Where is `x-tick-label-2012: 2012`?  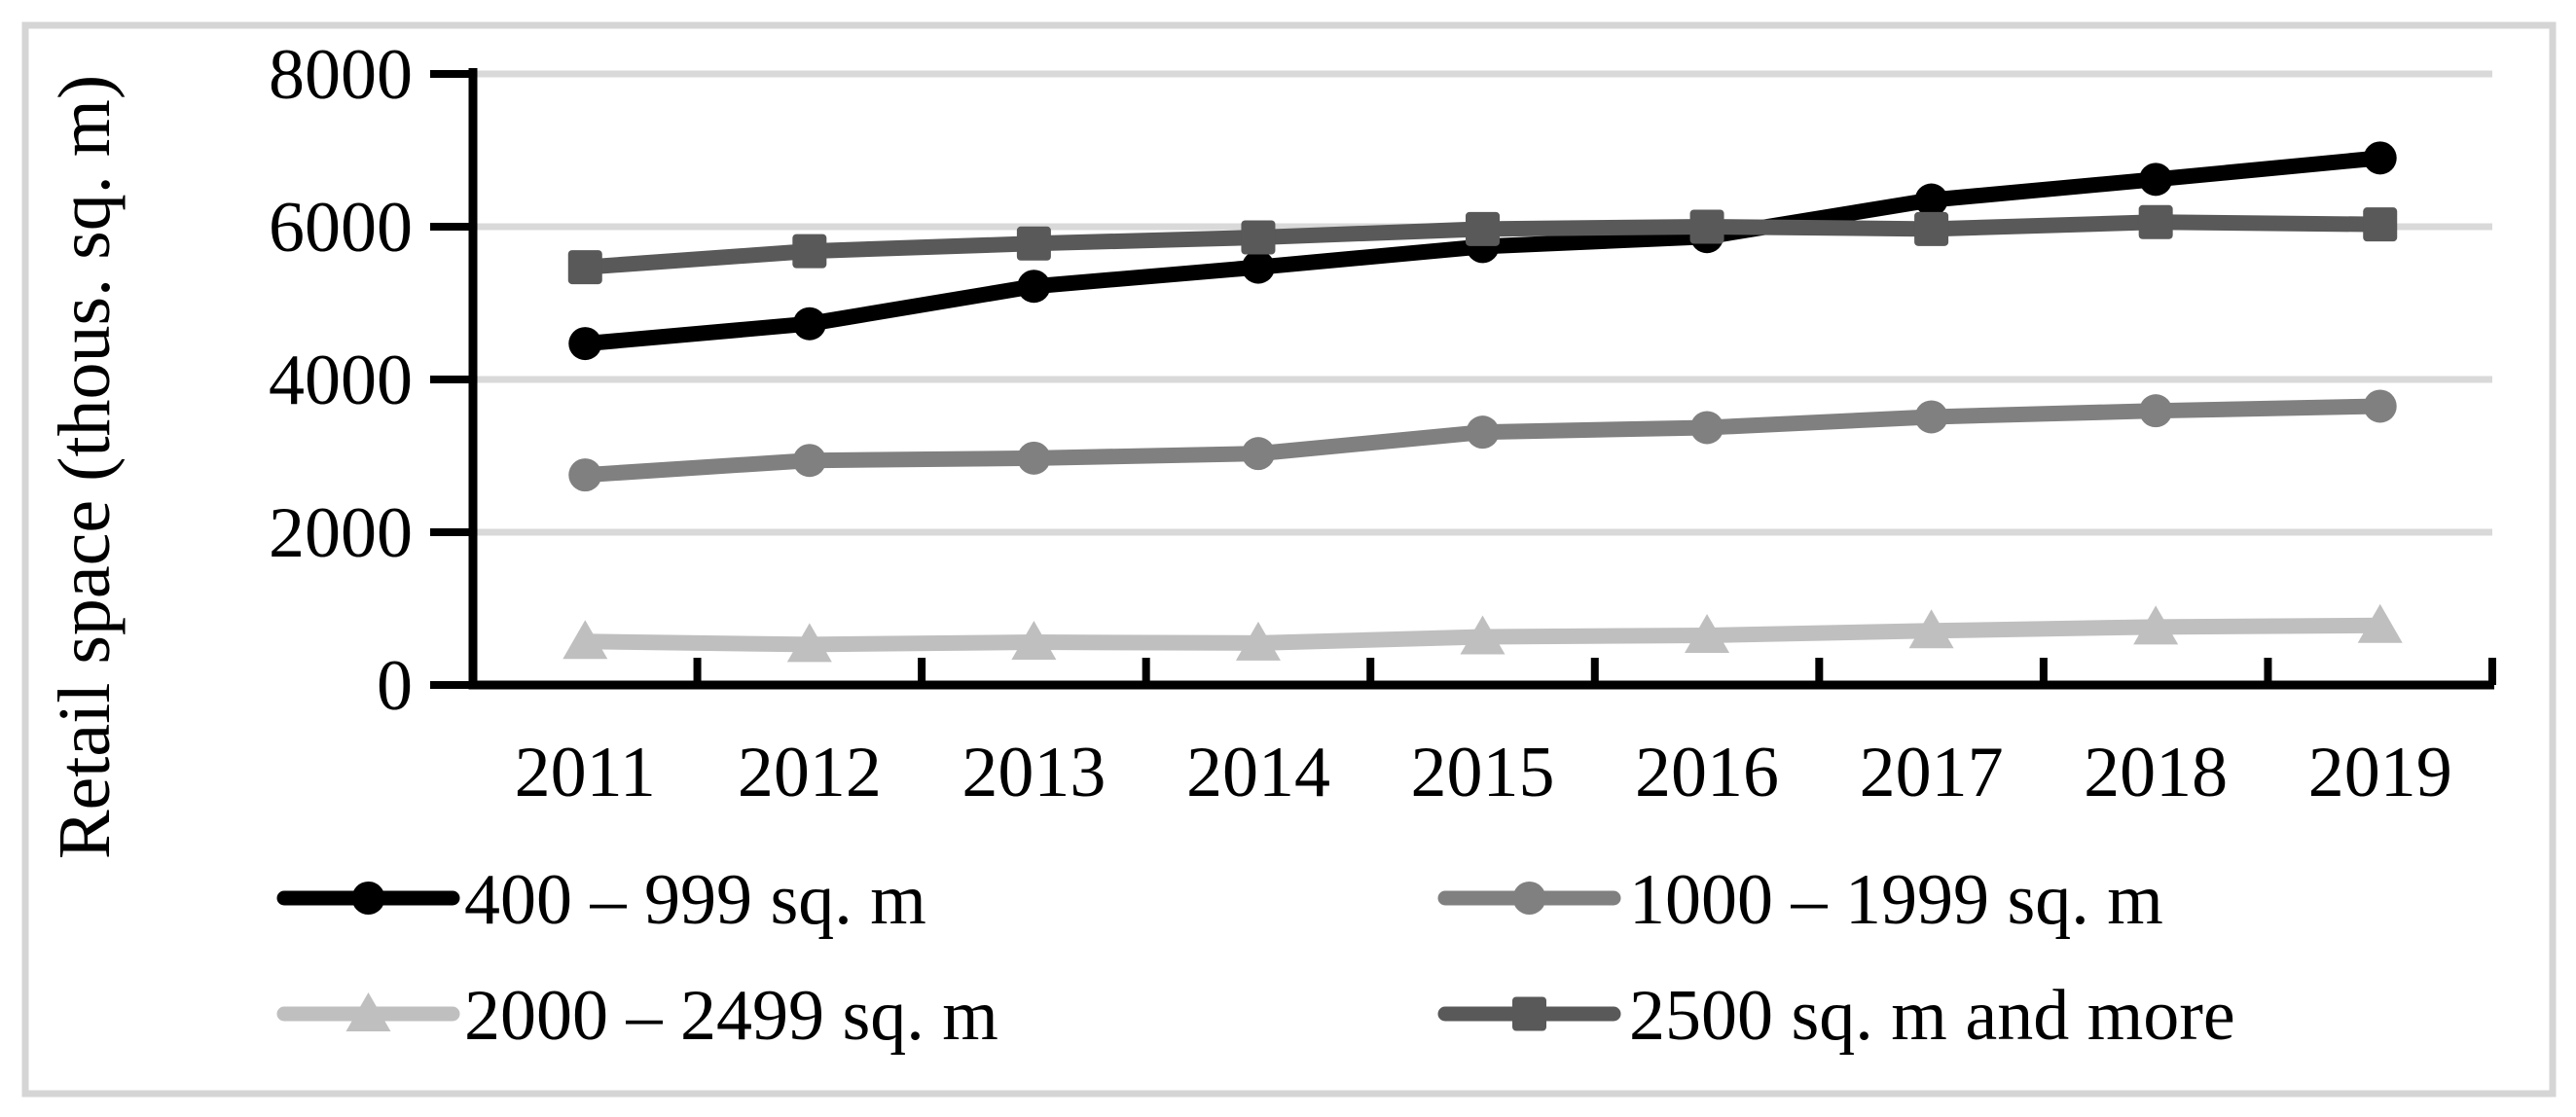 x-tick-label-2012: 2012 is located at coordinates (810, 773).